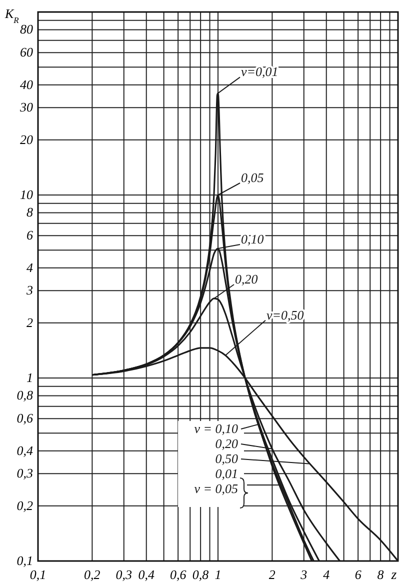  What do you see at coordinates (178, 574) in the screenshot?
I see `x-tick-label: 0,6` at bounding box center [178, 574].